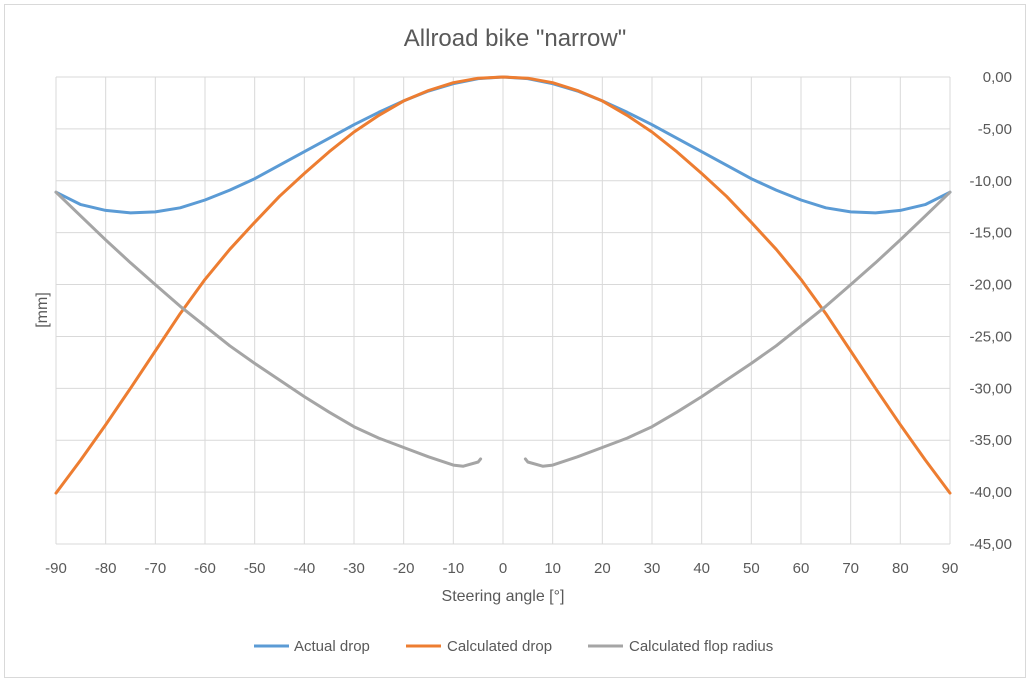  I want to click on x-tick-label: 60, so click(801, 568).